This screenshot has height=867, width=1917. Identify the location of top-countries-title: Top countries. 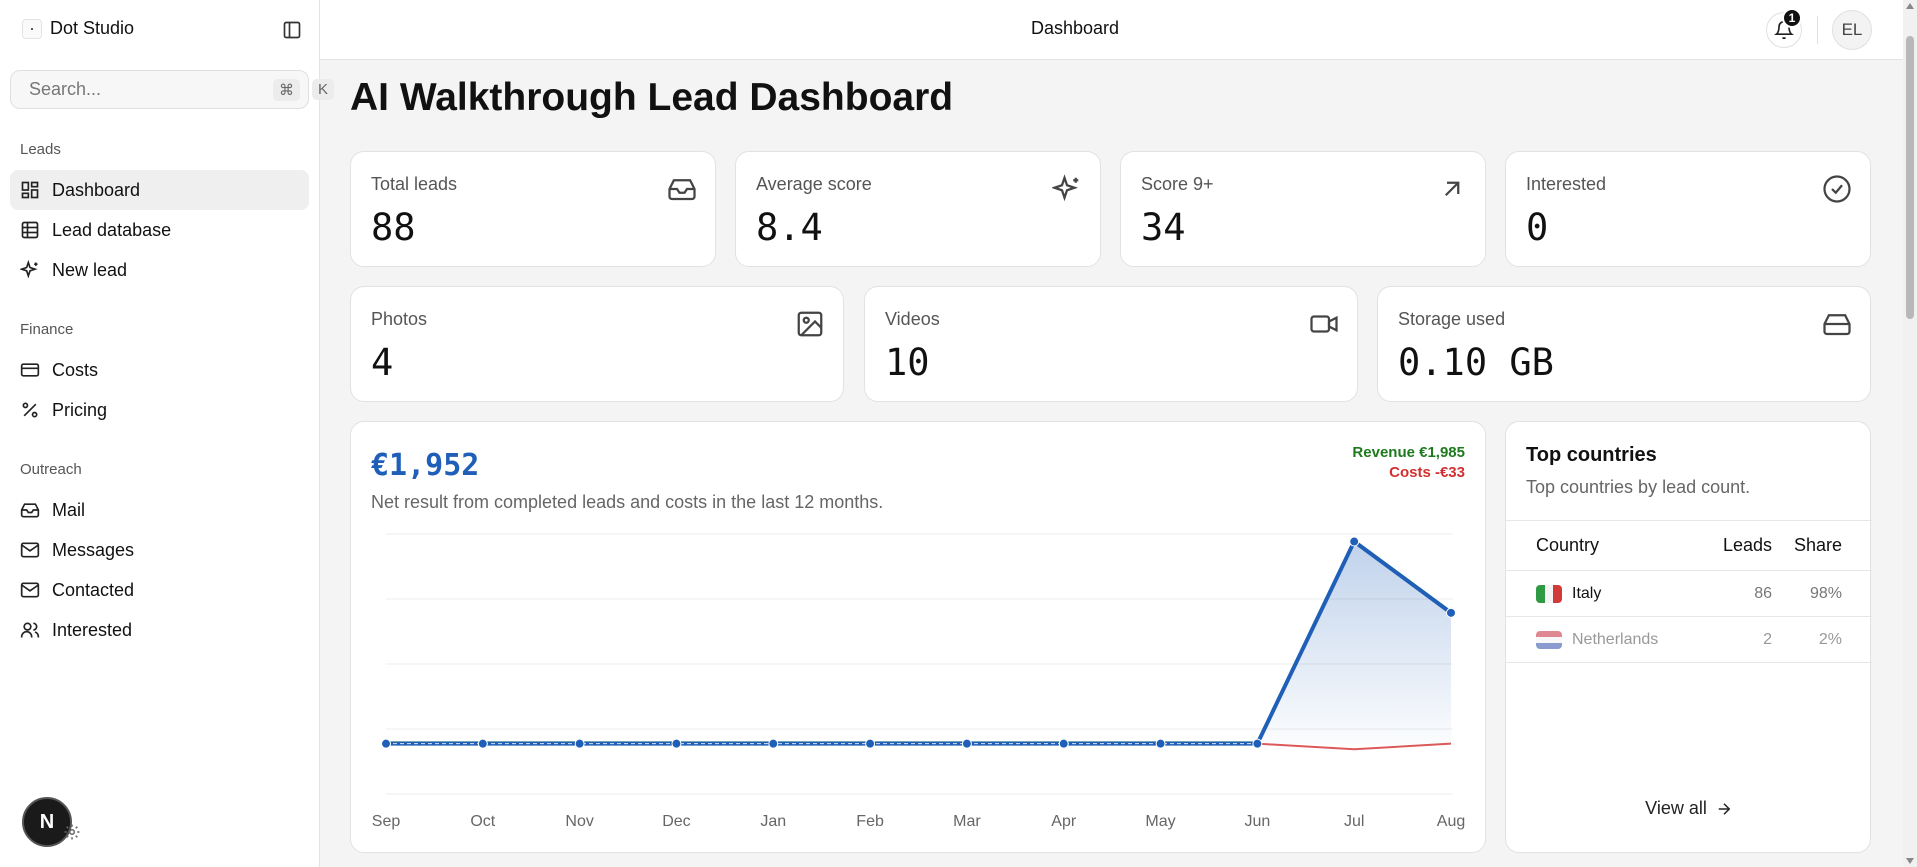
(1591, 455).